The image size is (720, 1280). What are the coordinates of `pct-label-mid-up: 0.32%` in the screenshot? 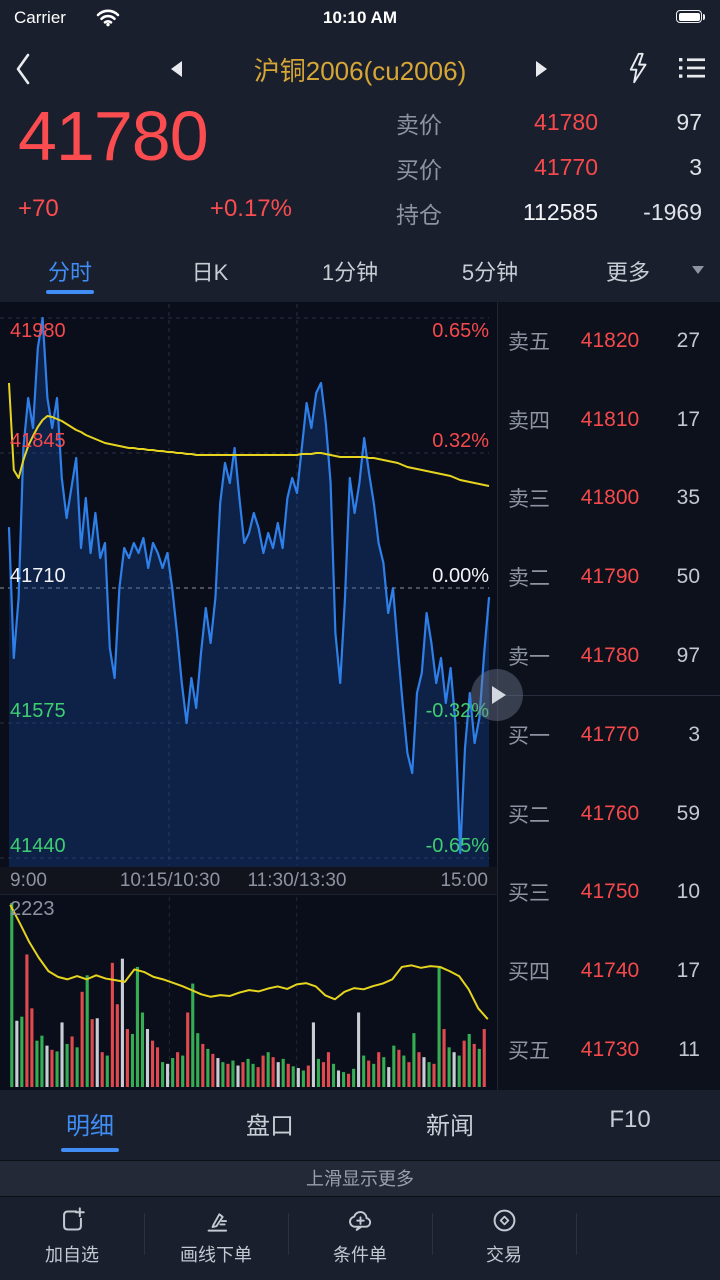 It's located at (460, 441).